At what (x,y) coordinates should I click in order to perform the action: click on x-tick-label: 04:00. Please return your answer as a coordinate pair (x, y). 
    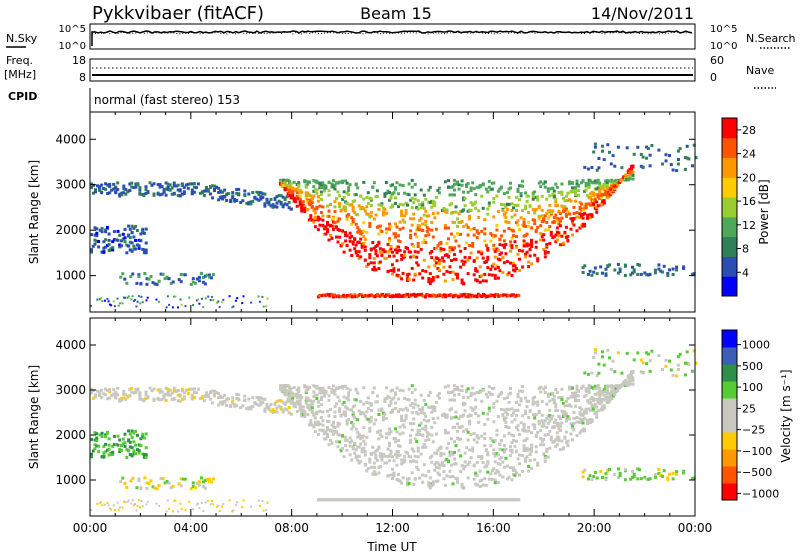
    Looking at the image, I should click on (191, 528).